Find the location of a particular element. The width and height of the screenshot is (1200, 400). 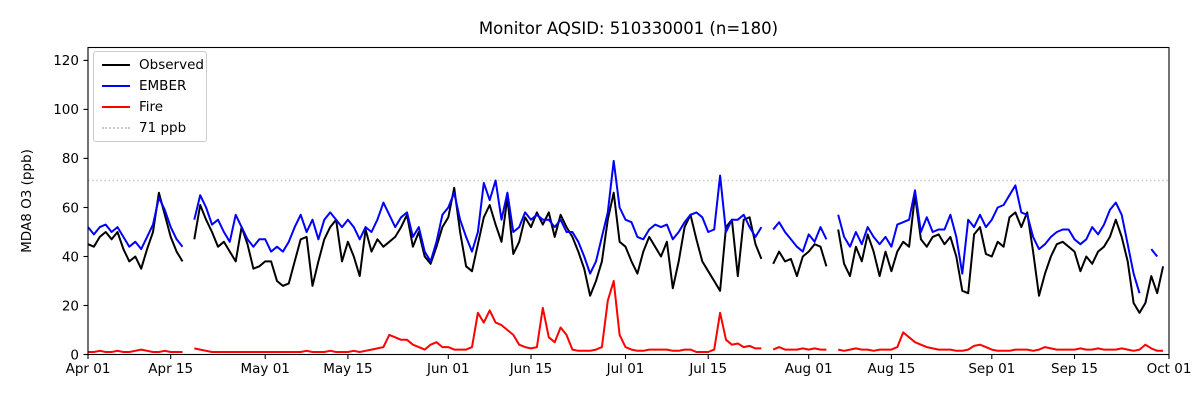

x-tick-label: May 15 is located at coordinates (347, 369).